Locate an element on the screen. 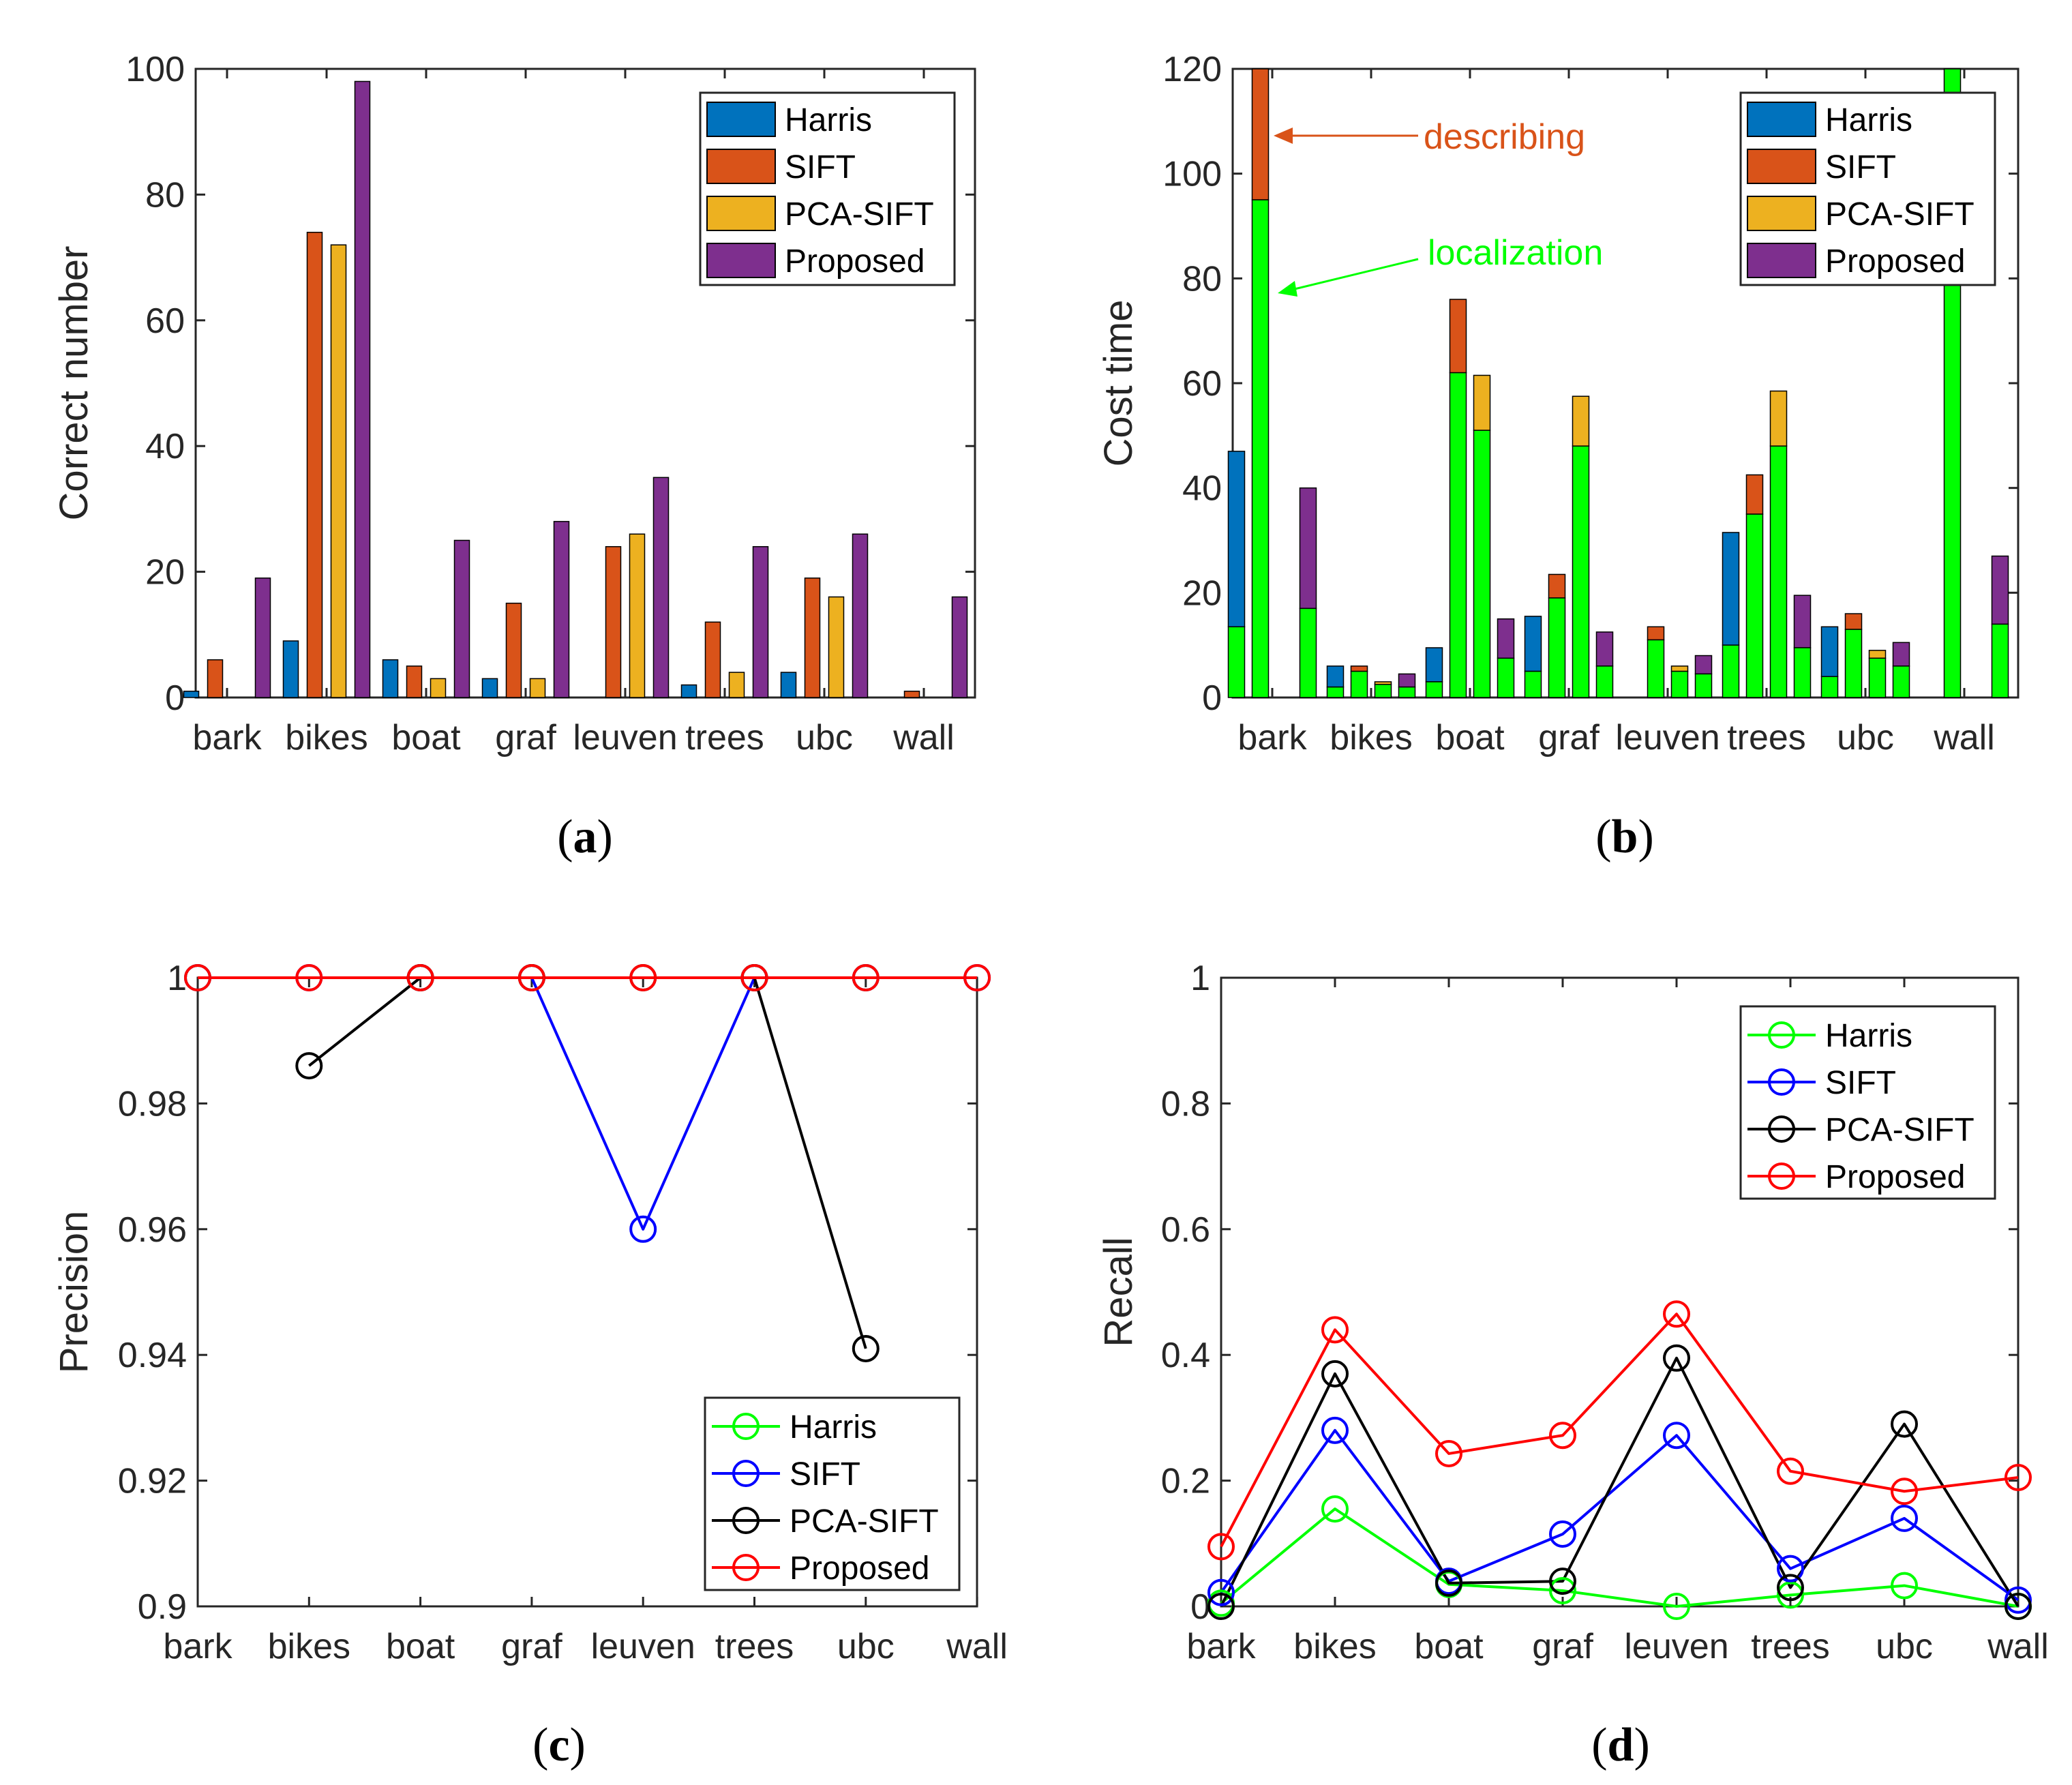  panel-b-x-tick-label: wall is located at coordinates (1964, 738).